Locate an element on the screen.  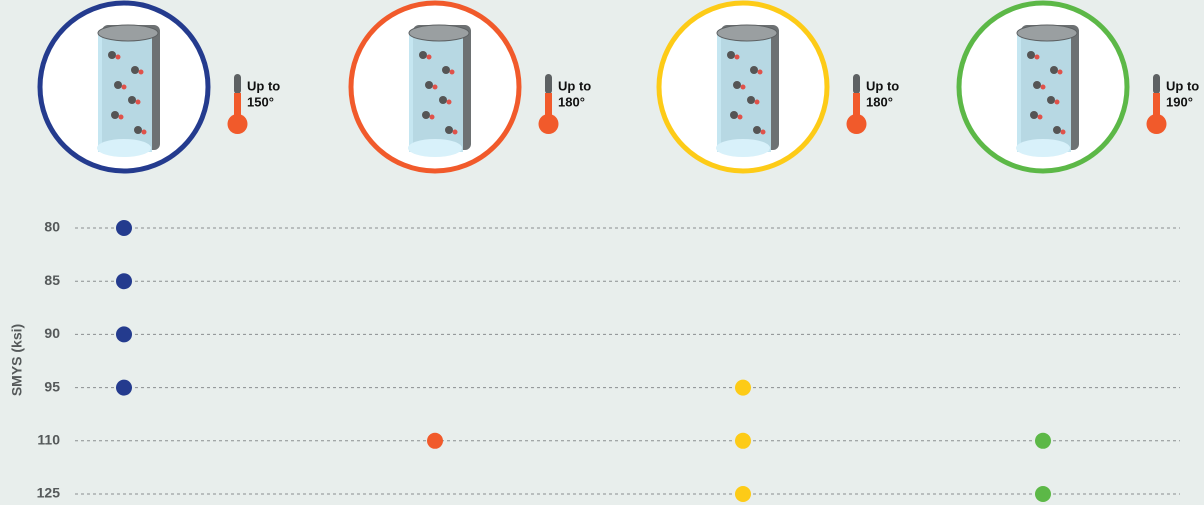
y-tick-label: 90 is located at coordinates (52, 333).